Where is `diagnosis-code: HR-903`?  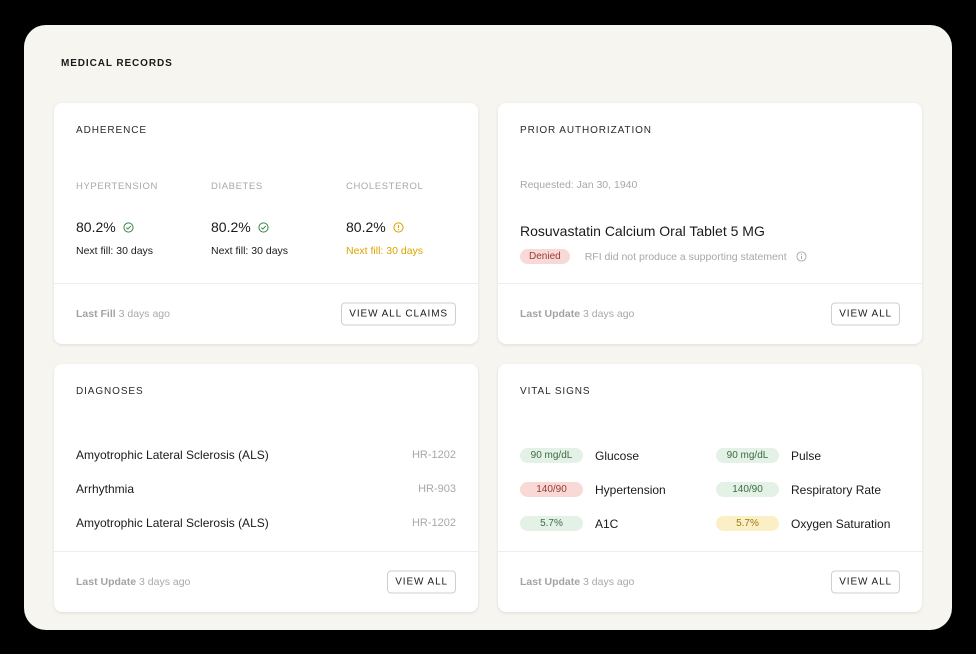
diagnosis-code: HR-903 is located at coordinates (437, 489).